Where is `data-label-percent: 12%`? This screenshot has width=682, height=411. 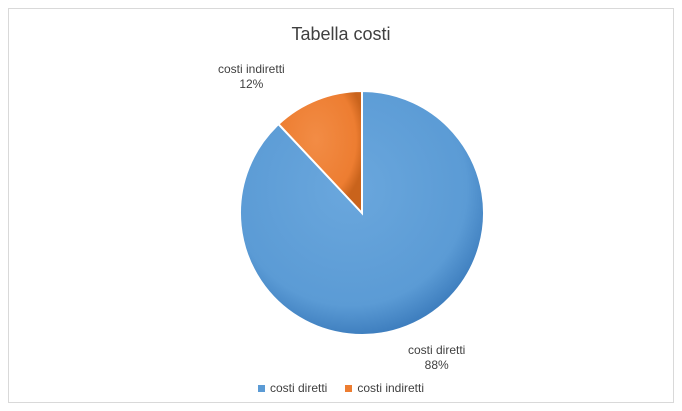 data-label-percent: 12% is located at coordinates (251, 84).